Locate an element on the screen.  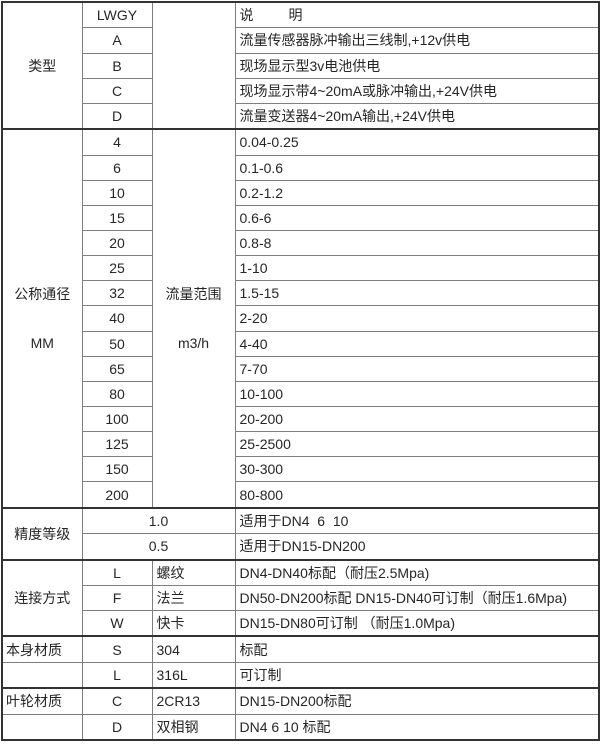
table-row: C 现场显示带4~20mA或脉冲输出,+24V供电 is located at coordinates (301, 90).